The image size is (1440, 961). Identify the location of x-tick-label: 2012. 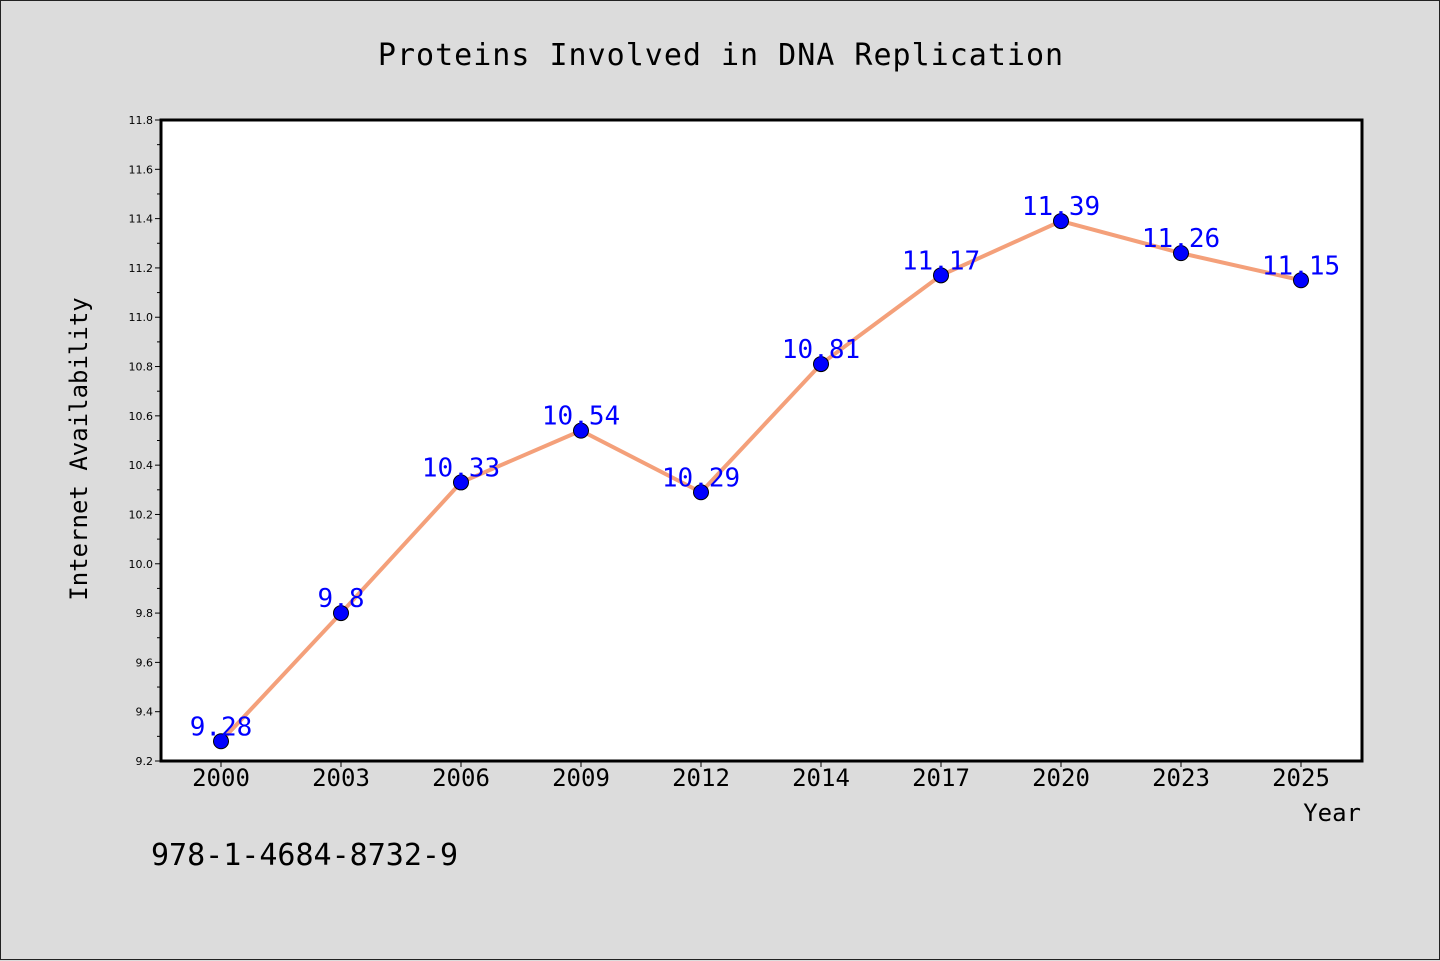
(701, 778).